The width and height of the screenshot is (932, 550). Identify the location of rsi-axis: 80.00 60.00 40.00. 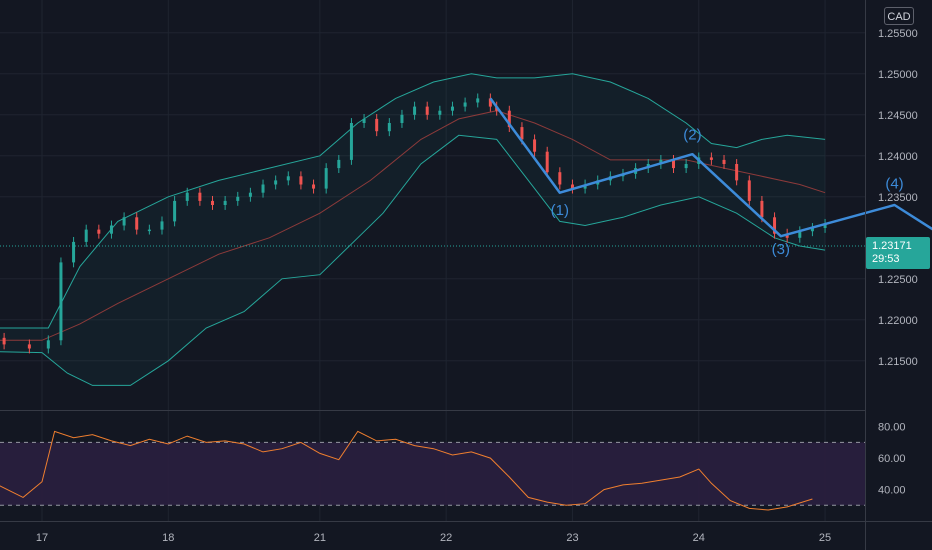
(892, 459).